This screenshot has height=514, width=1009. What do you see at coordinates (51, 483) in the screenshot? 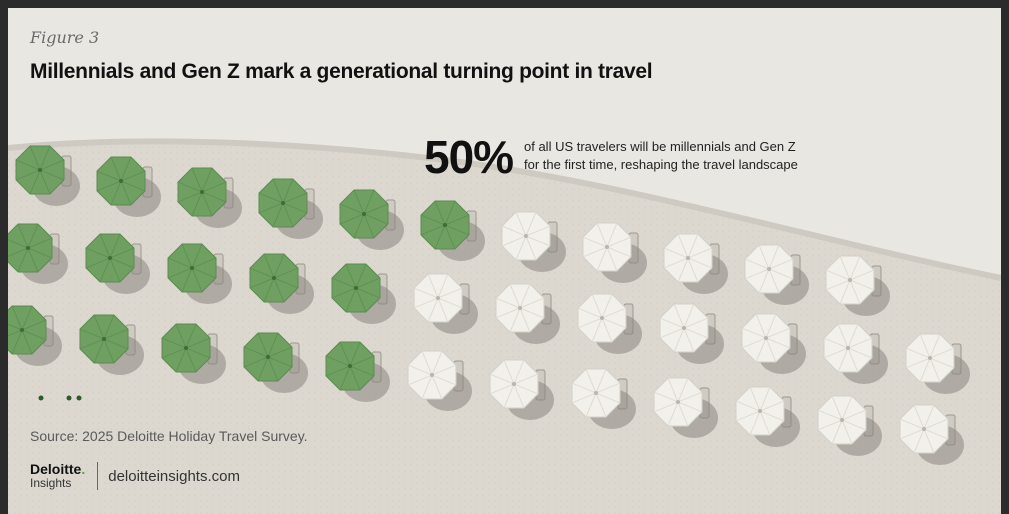
I see `brand-sub: Insights` at bounding box center [51, 483].